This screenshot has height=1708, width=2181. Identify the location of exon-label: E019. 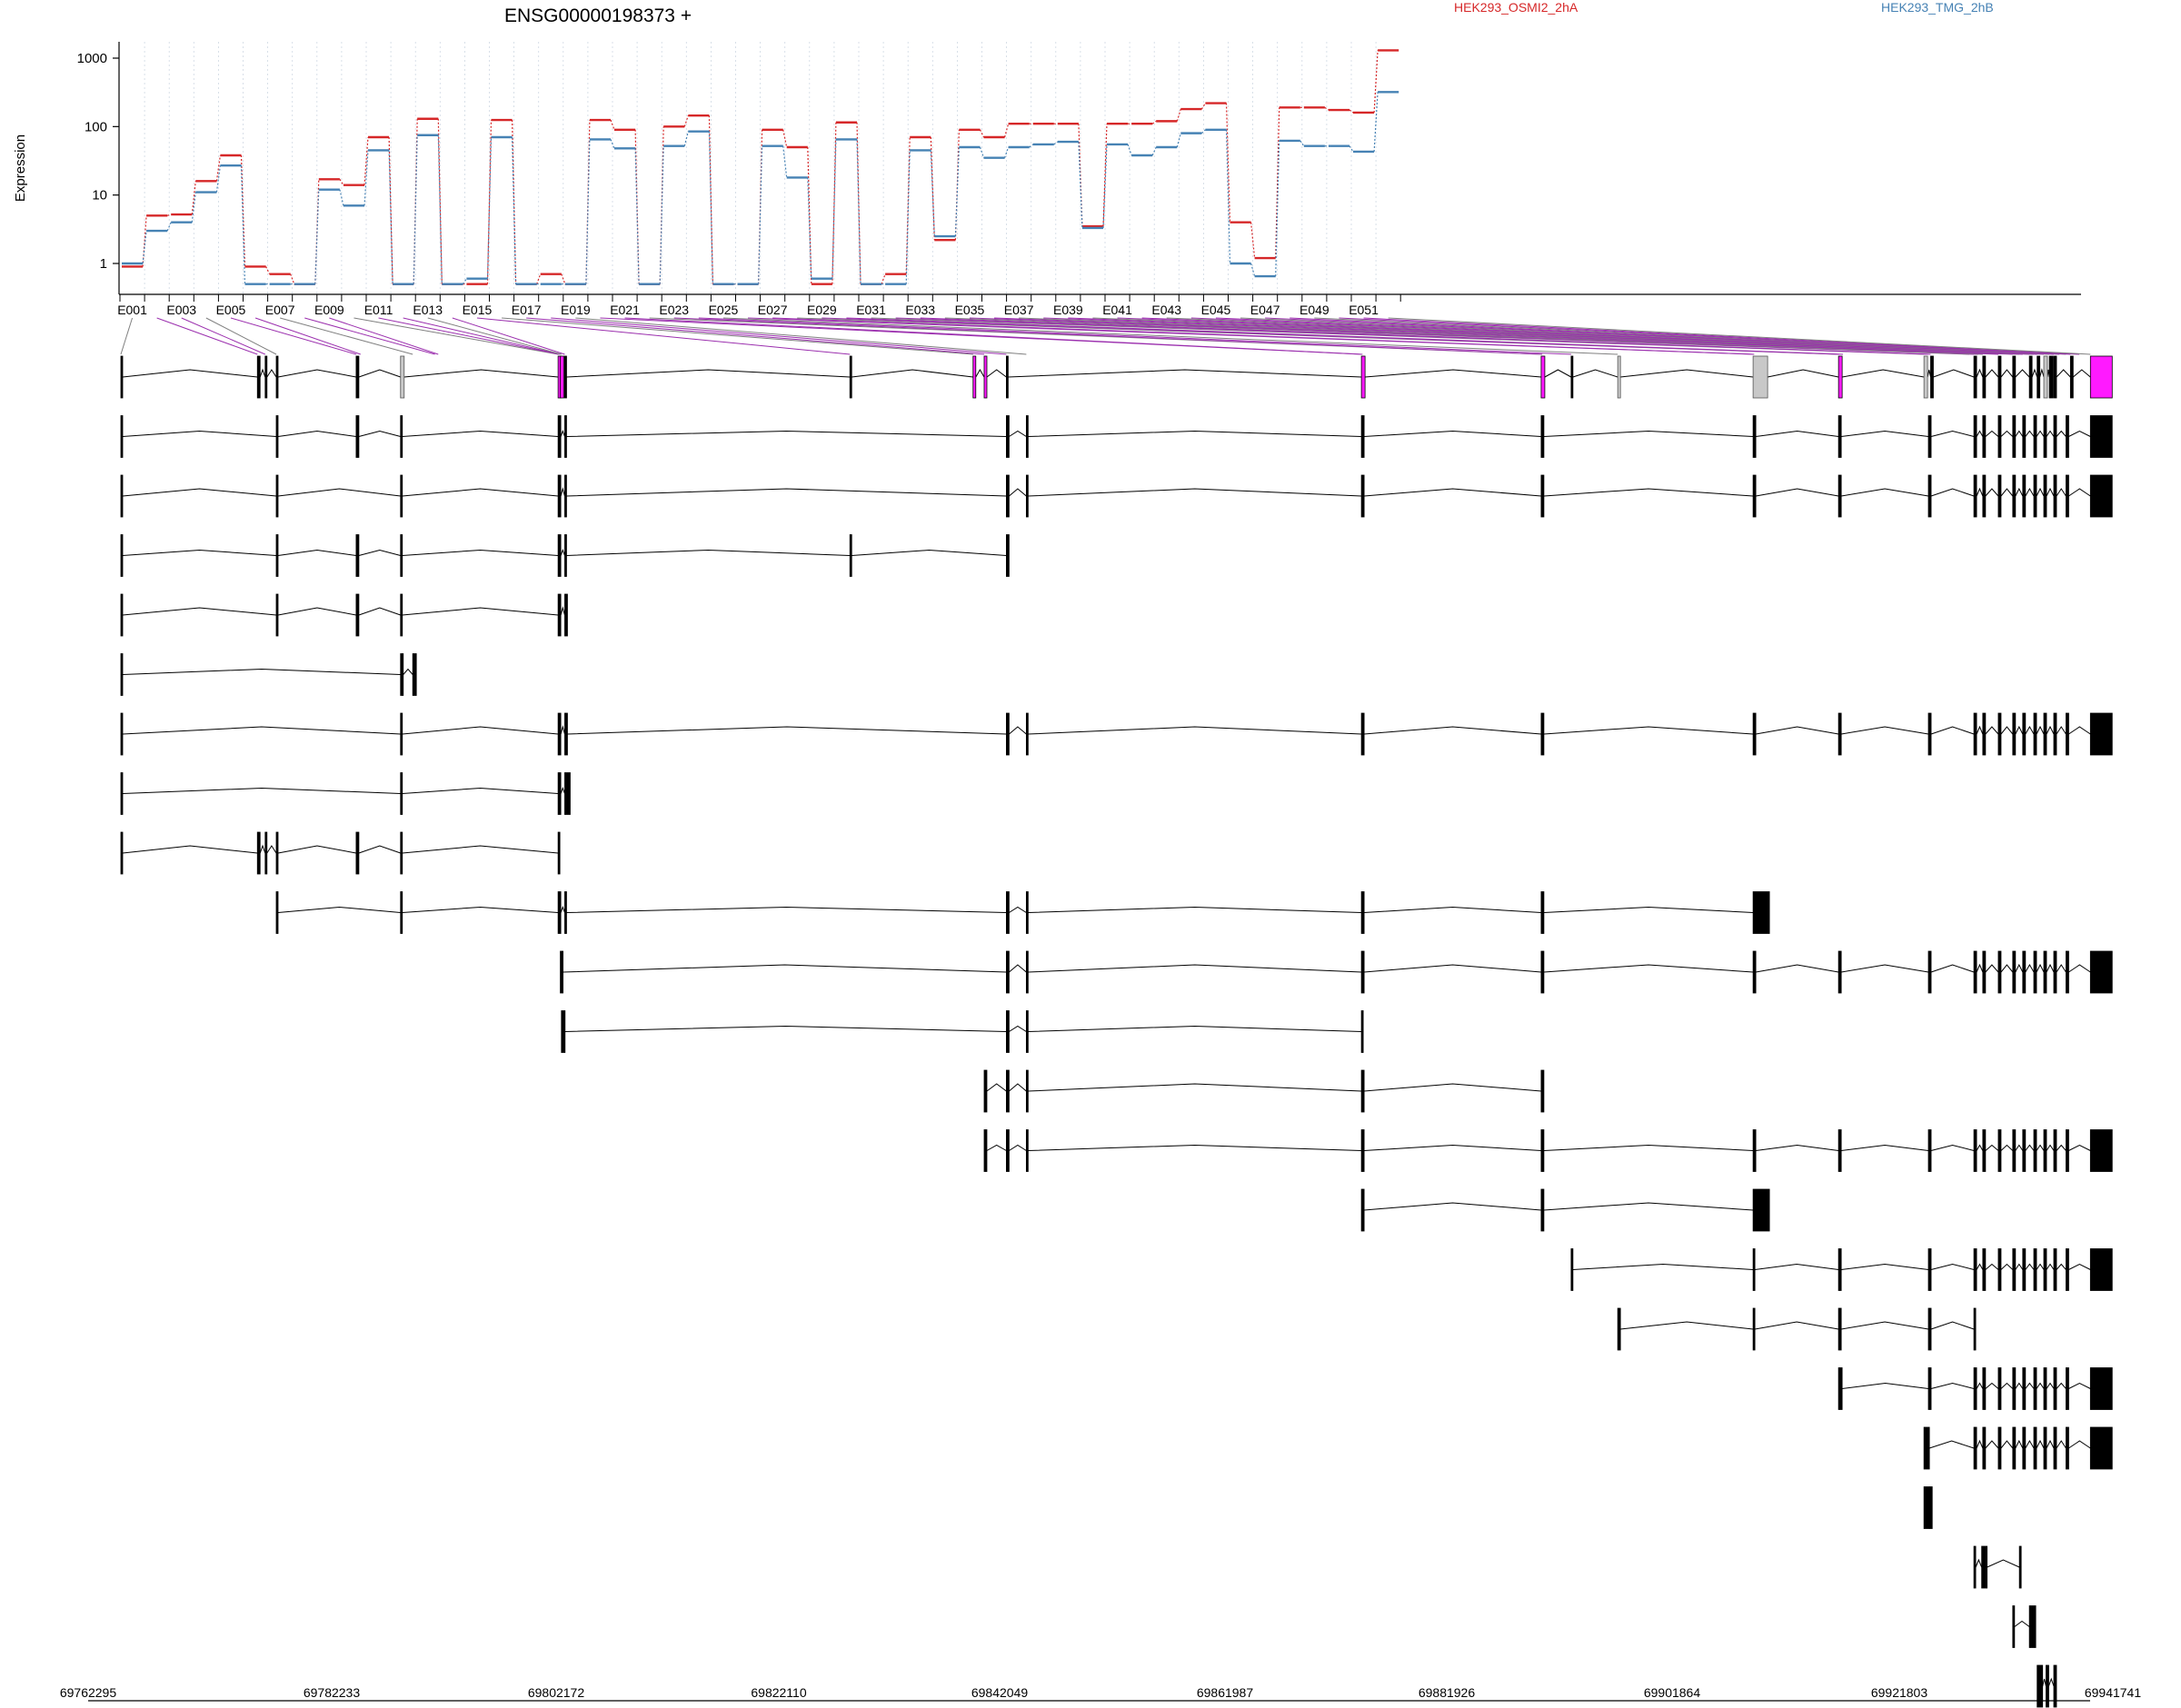
(576, 310).